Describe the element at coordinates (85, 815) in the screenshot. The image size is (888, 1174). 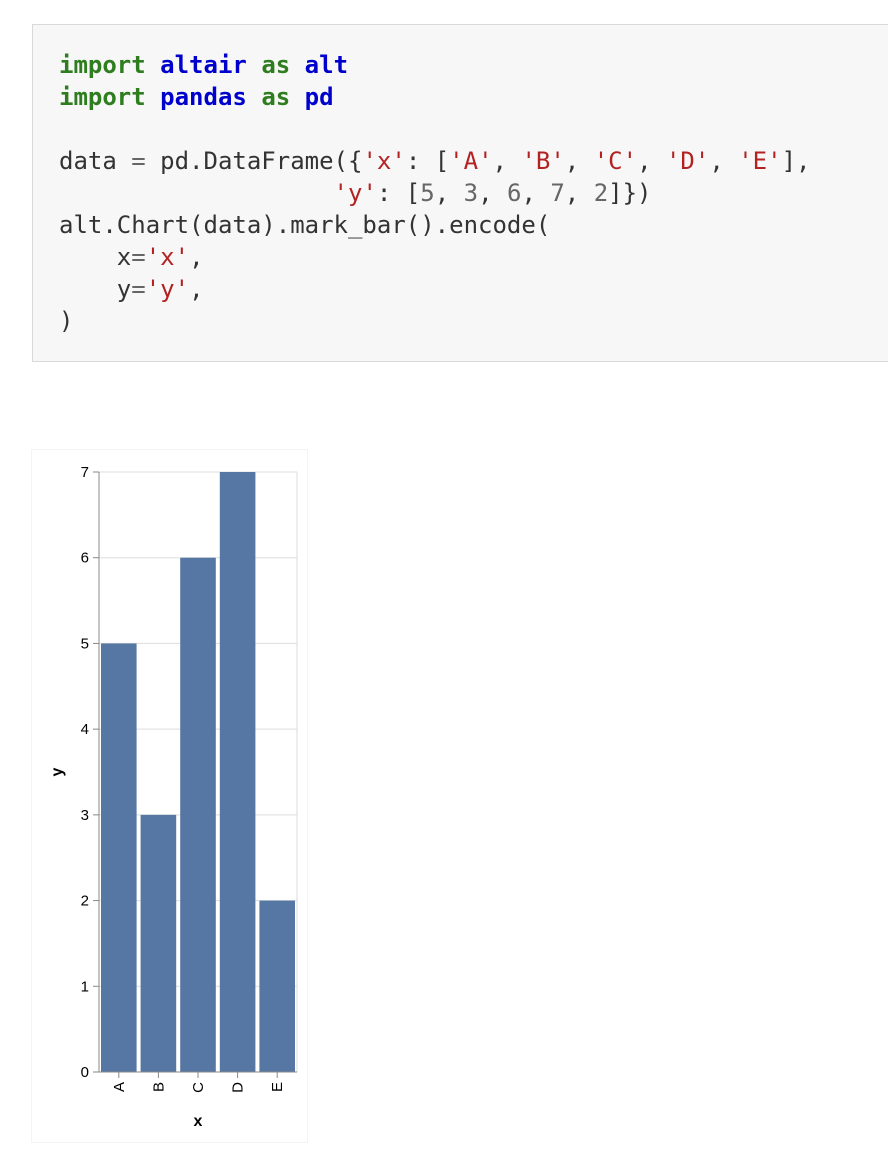
I see `y-tick-label: 3` at that location.